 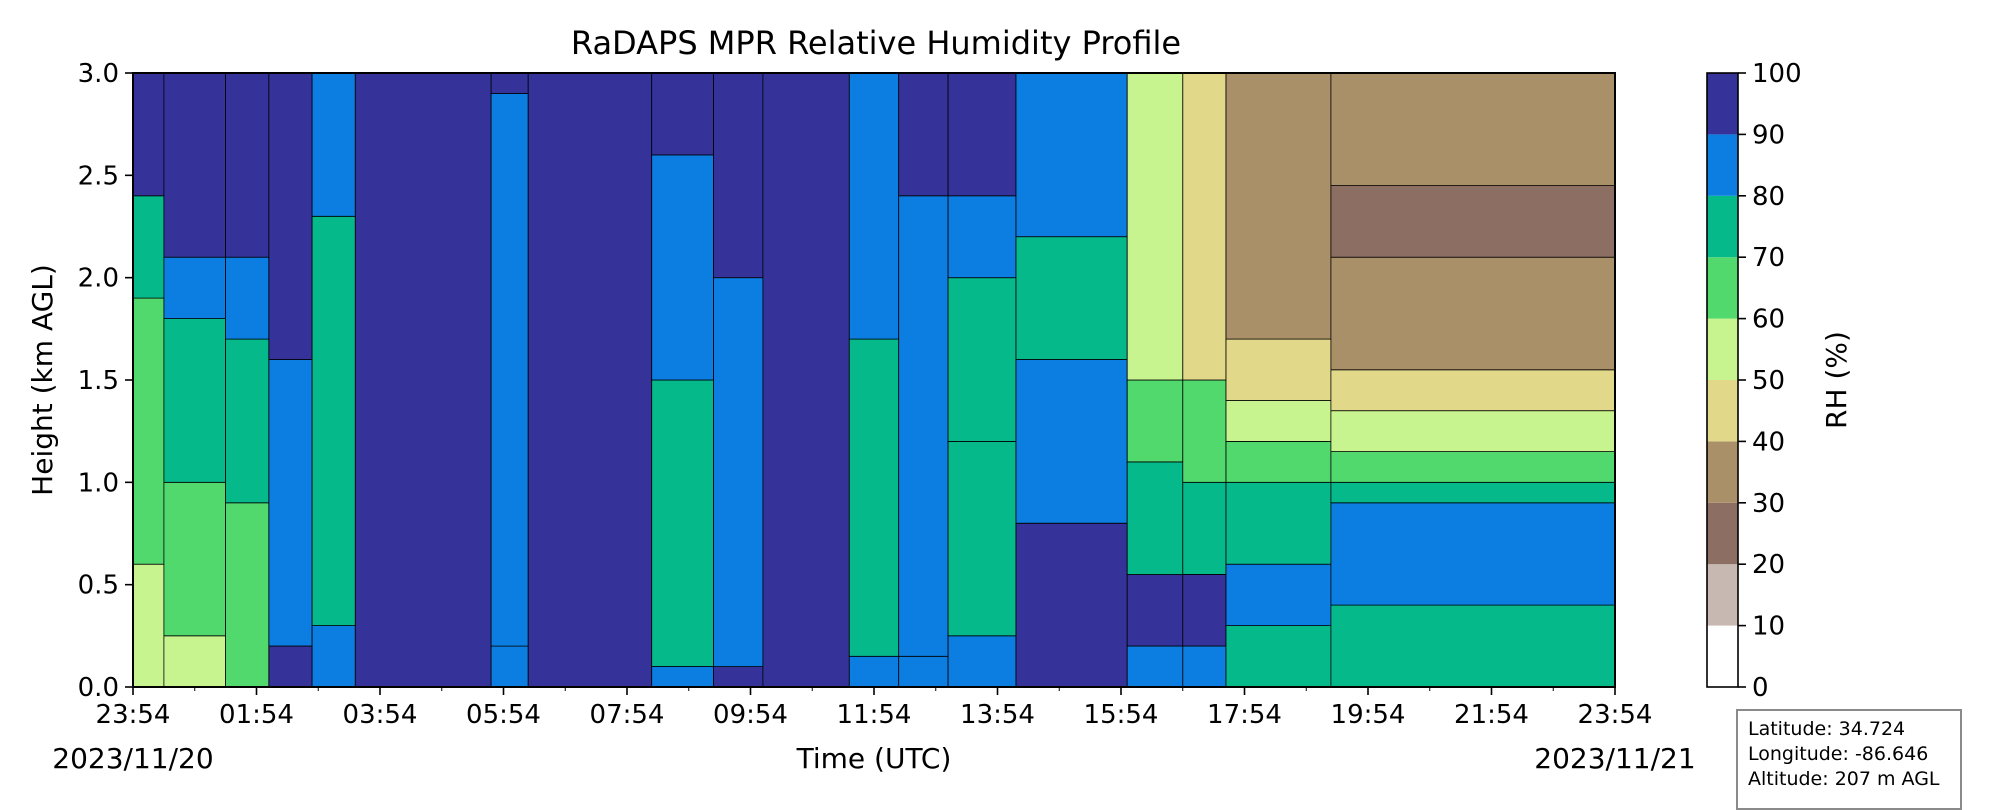 I want to click on x-tick-label: 09:54, so click(x=750, y=715).